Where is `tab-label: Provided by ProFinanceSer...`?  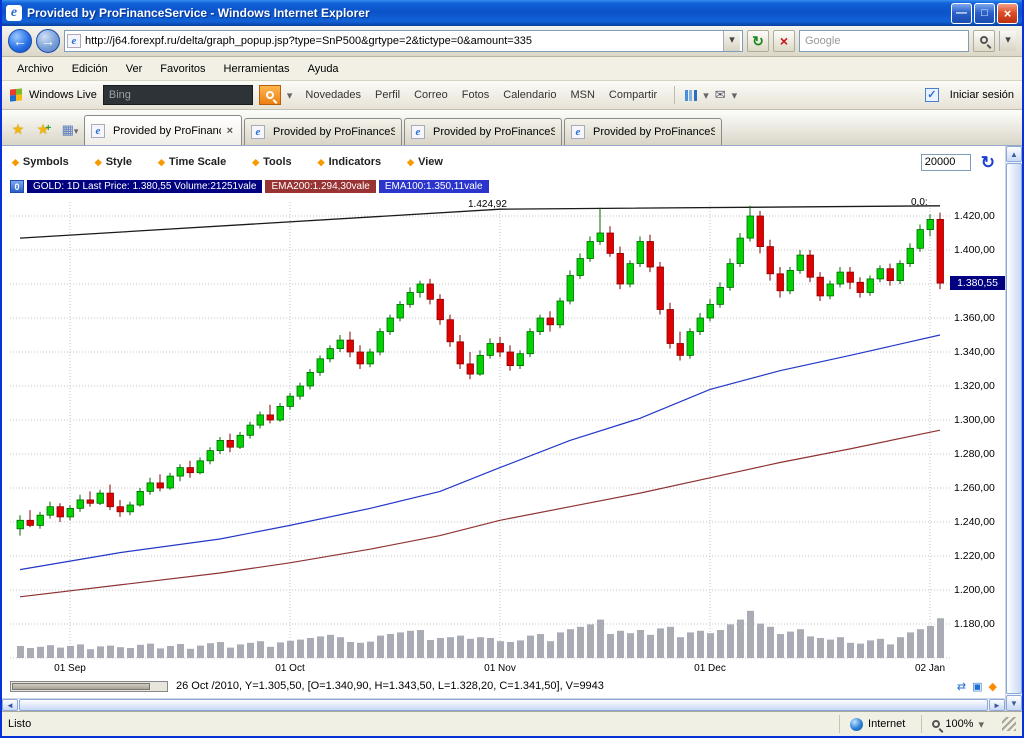
tab-label: Provided by ProFinanceSer... is located at coordinates (494, 132).